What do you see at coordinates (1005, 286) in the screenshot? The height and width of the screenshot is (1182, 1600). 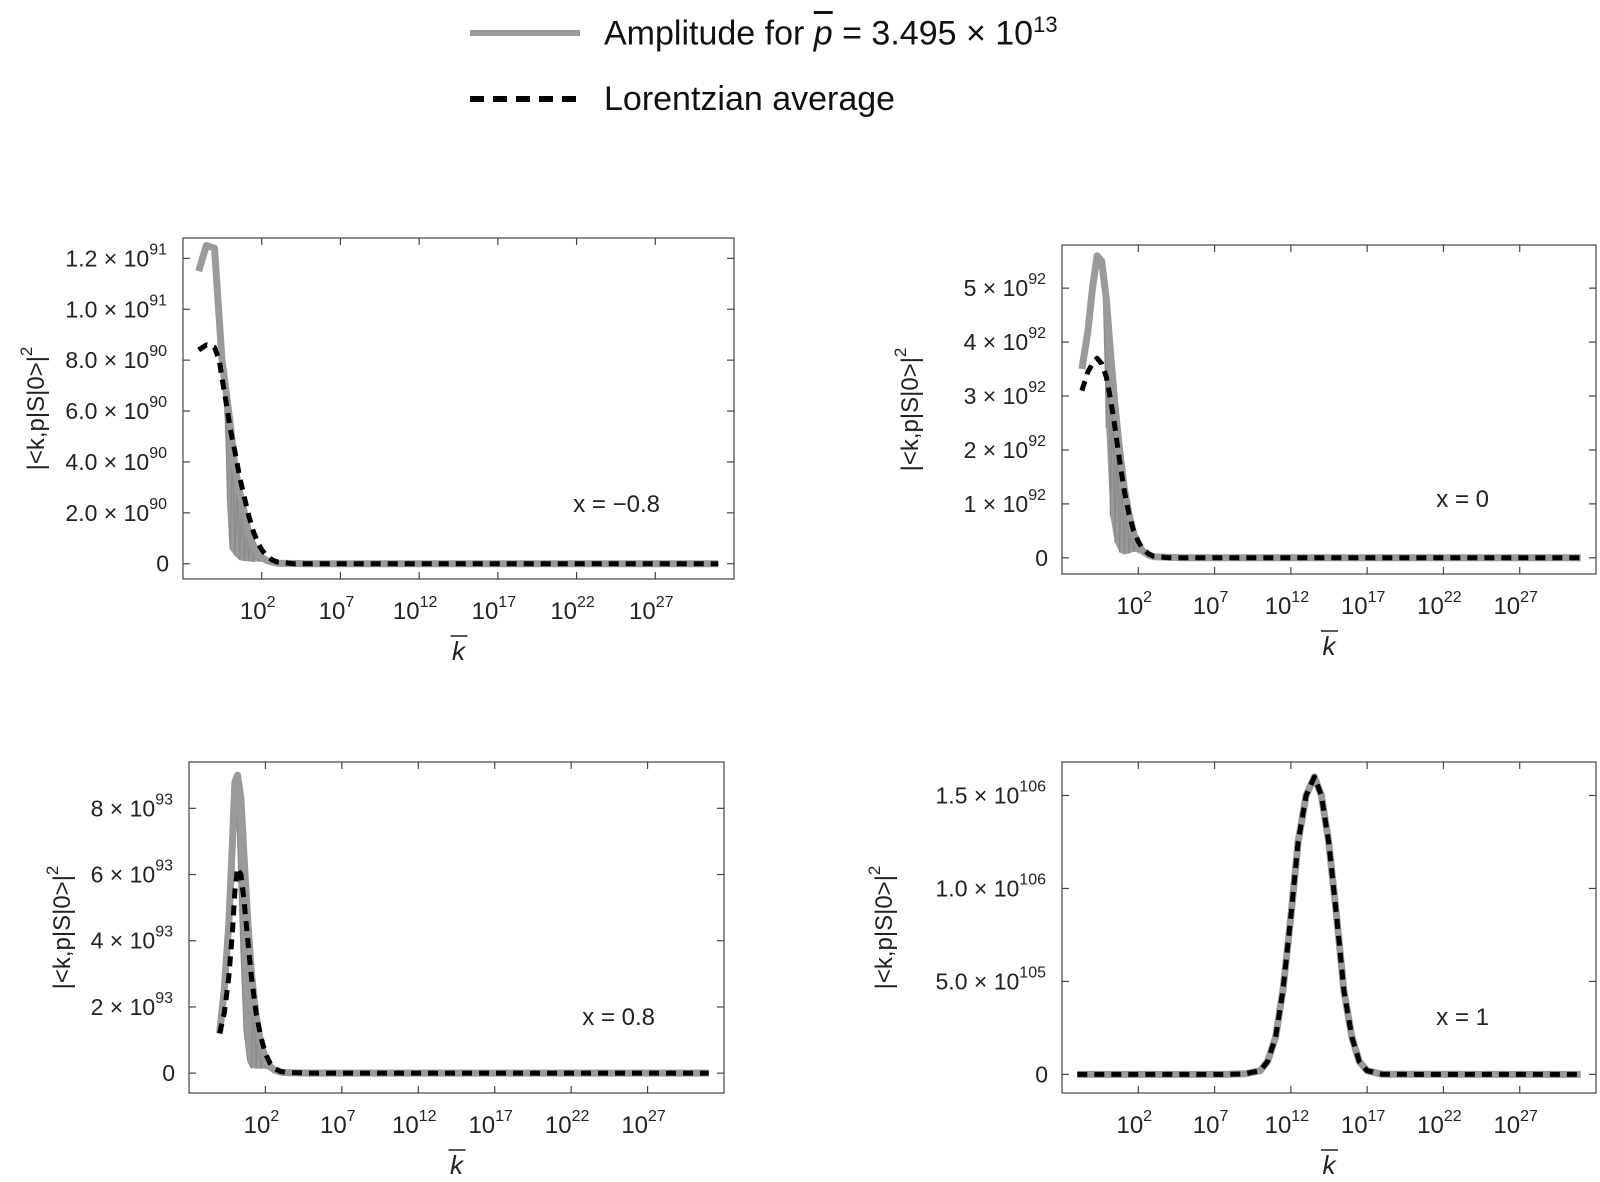 I see `y-tick-label: 5 × 1092` at bounding box center [1005, 286].